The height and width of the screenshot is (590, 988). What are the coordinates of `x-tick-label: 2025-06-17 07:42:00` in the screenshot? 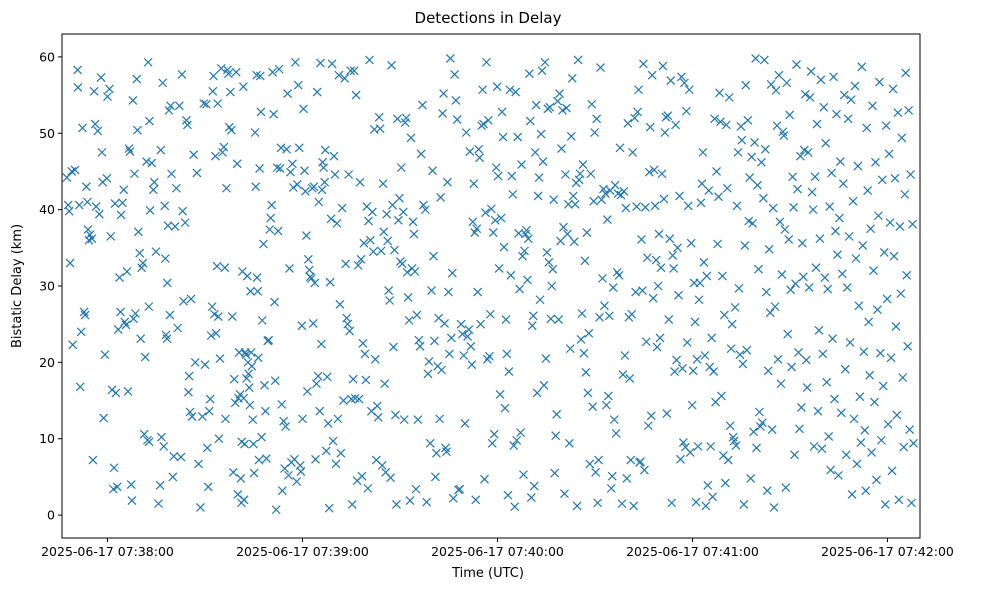 It's located at (887, 551).